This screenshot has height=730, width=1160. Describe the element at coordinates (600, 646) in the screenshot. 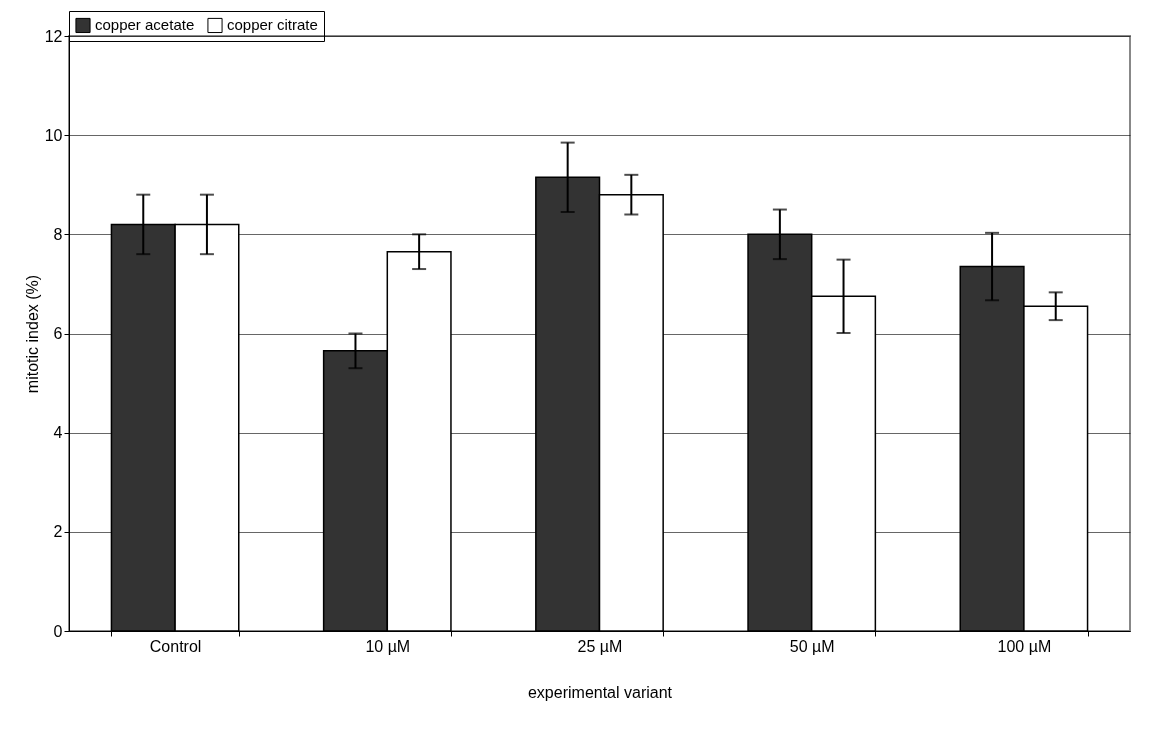

I see `x-tick-label: 25 µM` at that location.